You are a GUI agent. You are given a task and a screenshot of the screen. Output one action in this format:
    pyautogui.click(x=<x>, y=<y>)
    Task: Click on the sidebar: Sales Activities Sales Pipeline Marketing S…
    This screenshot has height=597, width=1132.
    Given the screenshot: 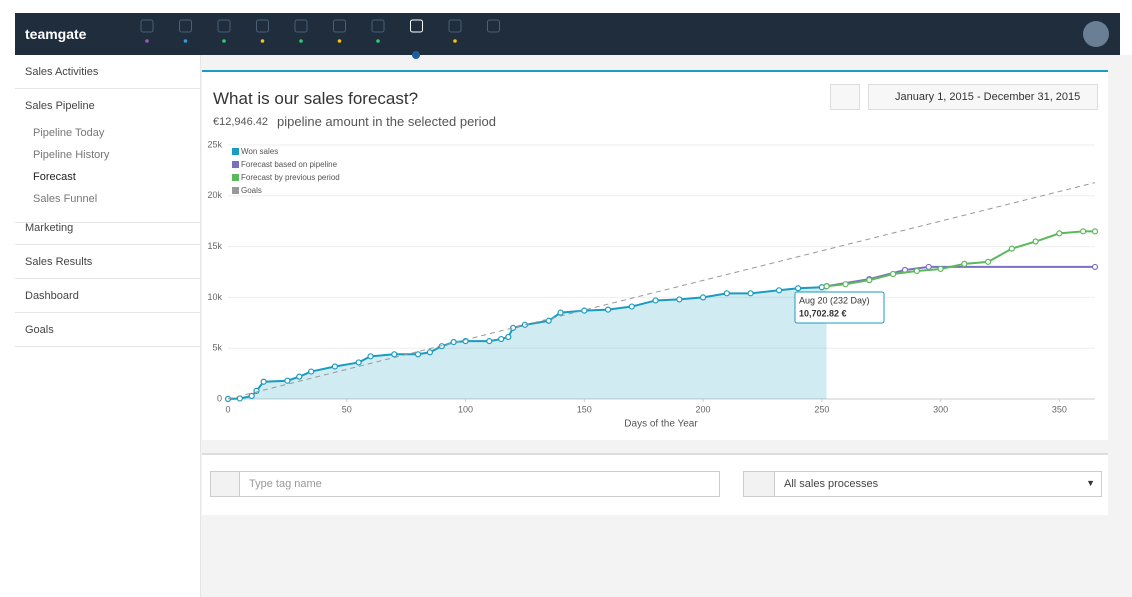 What is the action you would take?
    pyautogui.click(x=108, y=326)
    